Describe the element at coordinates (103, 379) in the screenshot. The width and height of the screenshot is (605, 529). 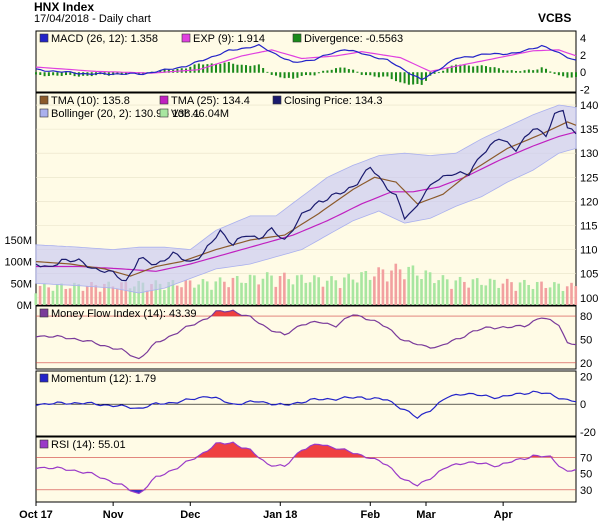
I see `legend-label: Momentum (12): 1.79` at that location.